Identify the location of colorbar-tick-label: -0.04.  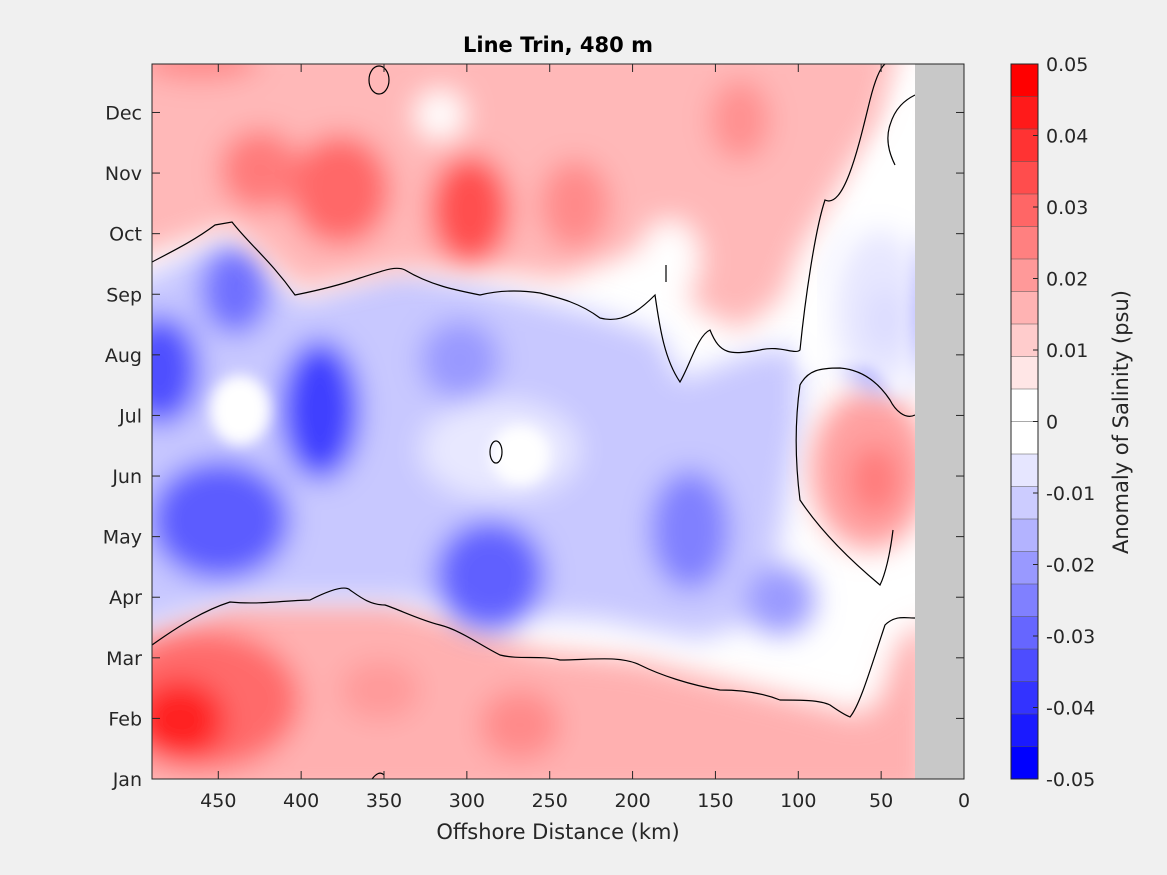
(1070, 709).